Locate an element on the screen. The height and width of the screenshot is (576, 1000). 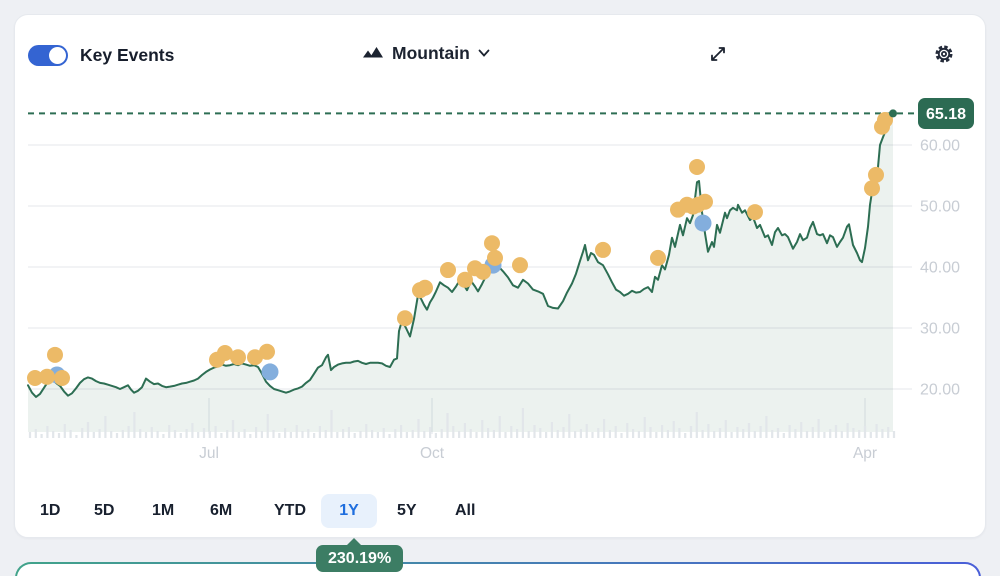
range-button-5y: 5Y is located at coordinates (407, 511).